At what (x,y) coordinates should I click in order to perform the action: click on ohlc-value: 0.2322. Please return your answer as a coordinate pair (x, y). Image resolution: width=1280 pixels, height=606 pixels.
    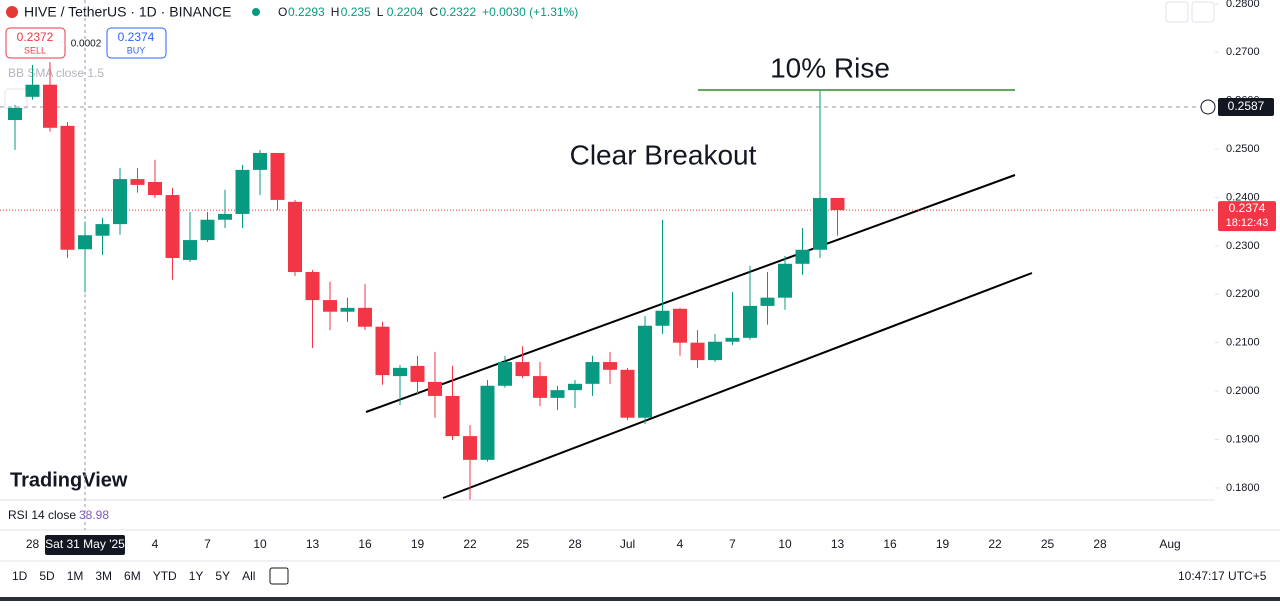
    Looking at the image, I should click on (457, 12).